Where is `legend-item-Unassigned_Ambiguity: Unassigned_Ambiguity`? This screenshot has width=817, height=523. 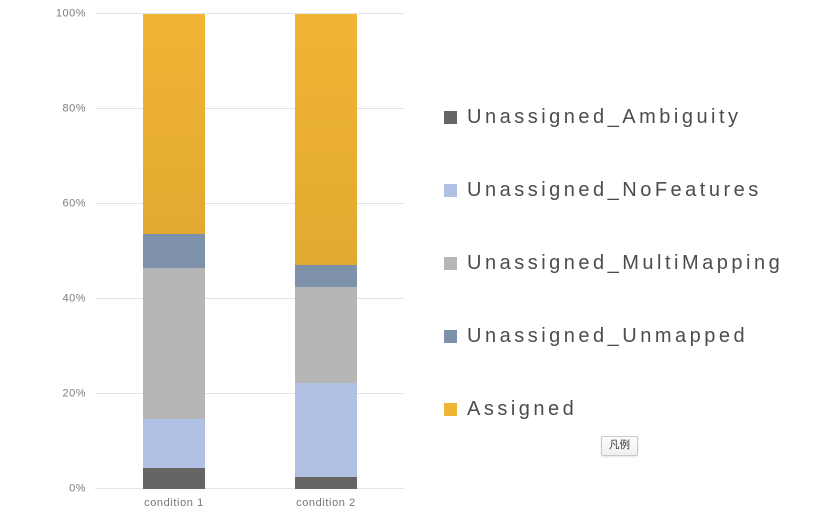 legend-item-Unassigned_Ambiguity: Unassigned_Ambiguity is located at coordinates (593, 117).